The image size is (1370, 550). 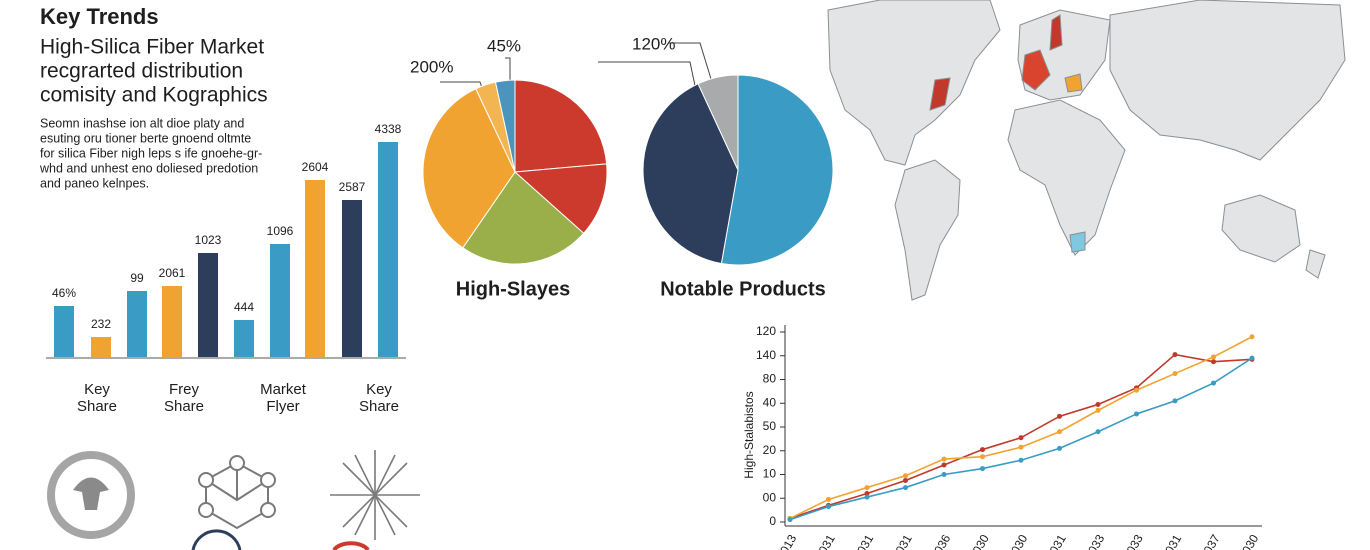 I want to click on line-series, so click(x=1021, y=428).